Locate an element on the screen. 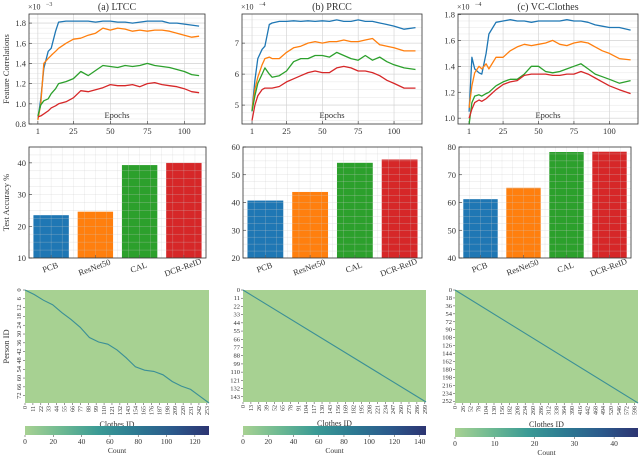  x-tick-label: 390 is located at coordinates (573, 410).